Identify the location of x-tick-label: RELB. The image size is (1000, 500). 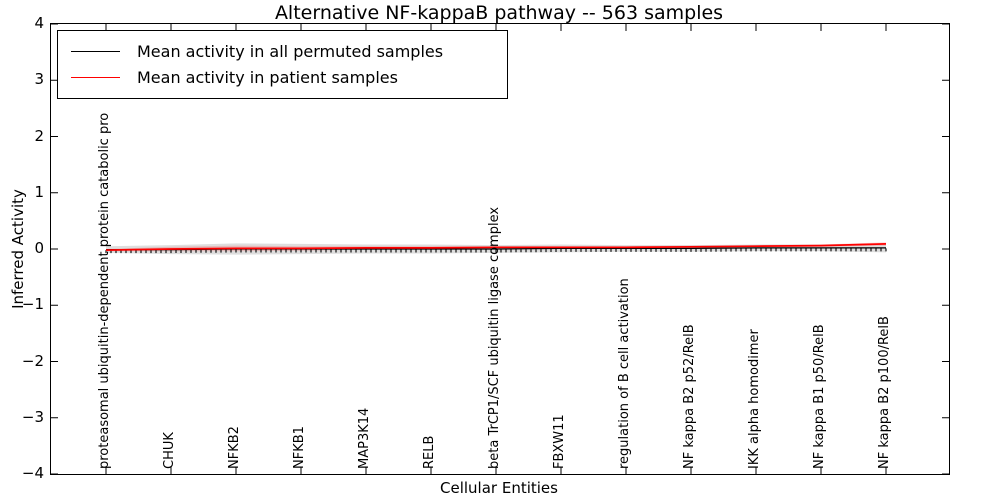
(429, 452).